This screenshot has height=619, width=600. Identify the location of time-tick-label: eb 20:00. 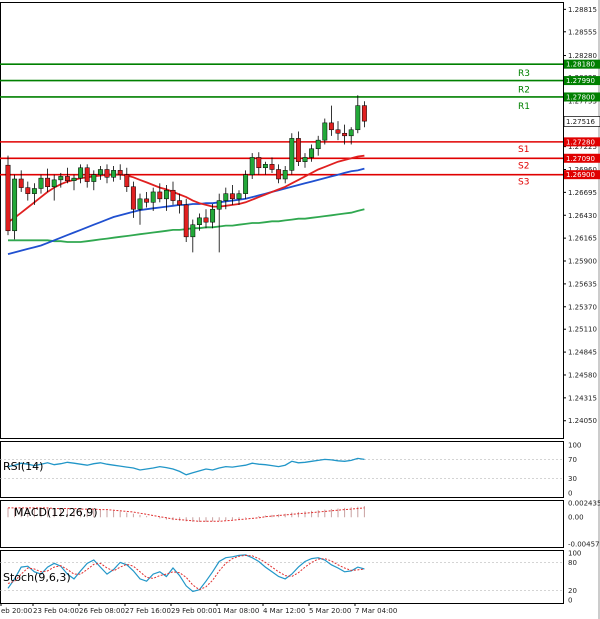
(16, 611).